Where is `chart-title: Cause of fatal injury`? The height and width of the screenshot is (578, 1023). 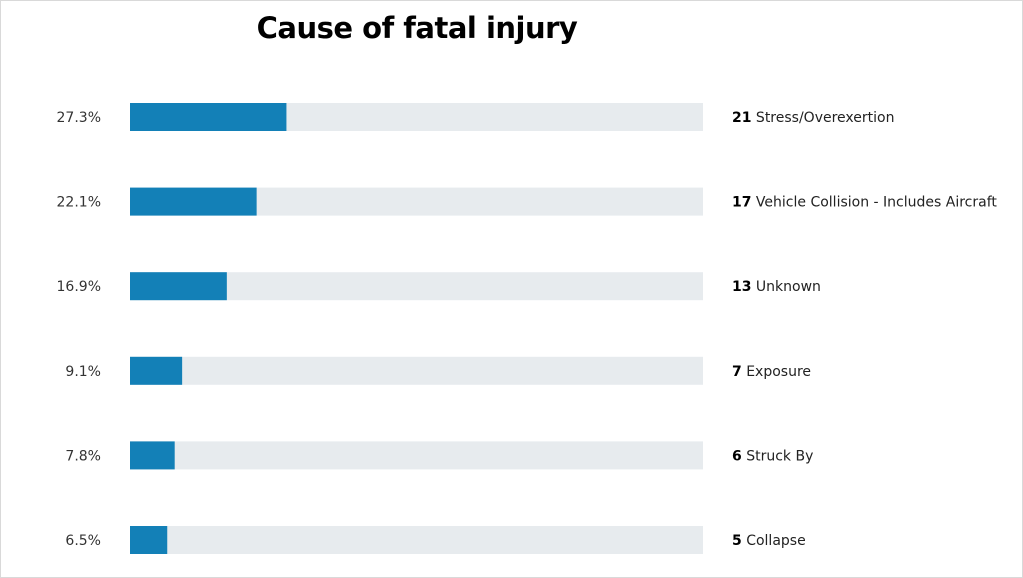
chart-title: Cause of fatal injury is located at coordinates (417, 28).